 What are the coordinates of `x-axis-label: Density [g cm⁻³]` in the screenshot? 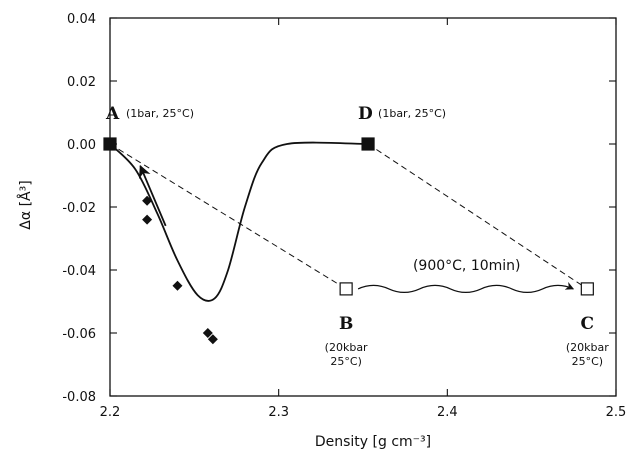 It's located at (373, 442).